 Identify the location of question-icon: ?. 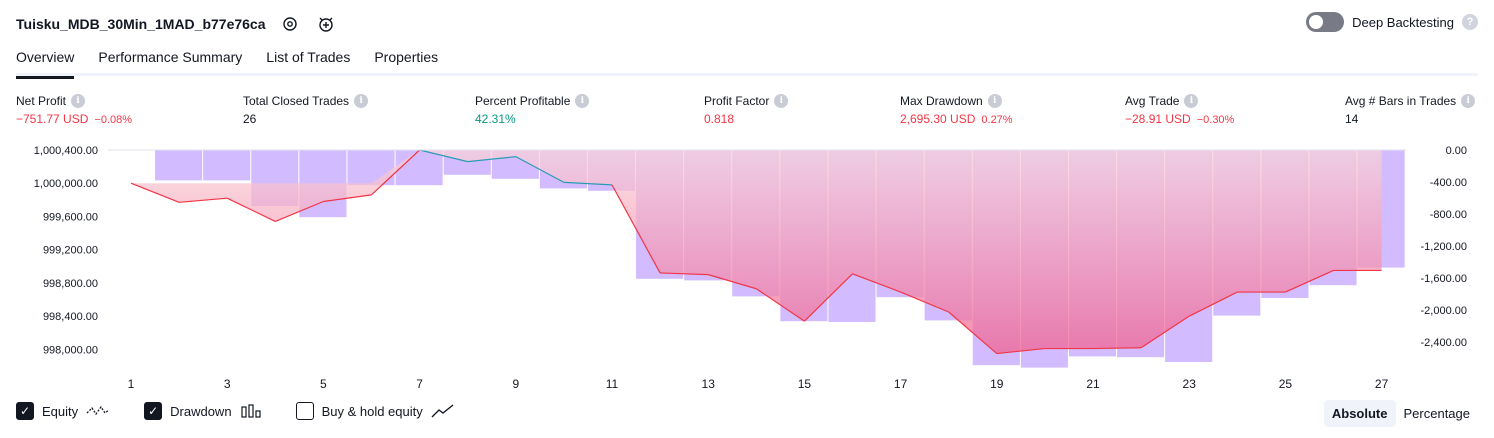
(1470, 22).